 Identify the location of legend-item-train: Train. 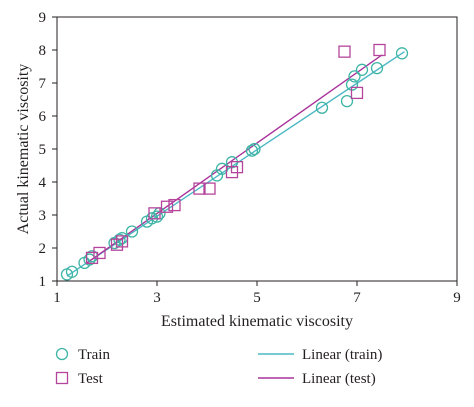
(82, 355).